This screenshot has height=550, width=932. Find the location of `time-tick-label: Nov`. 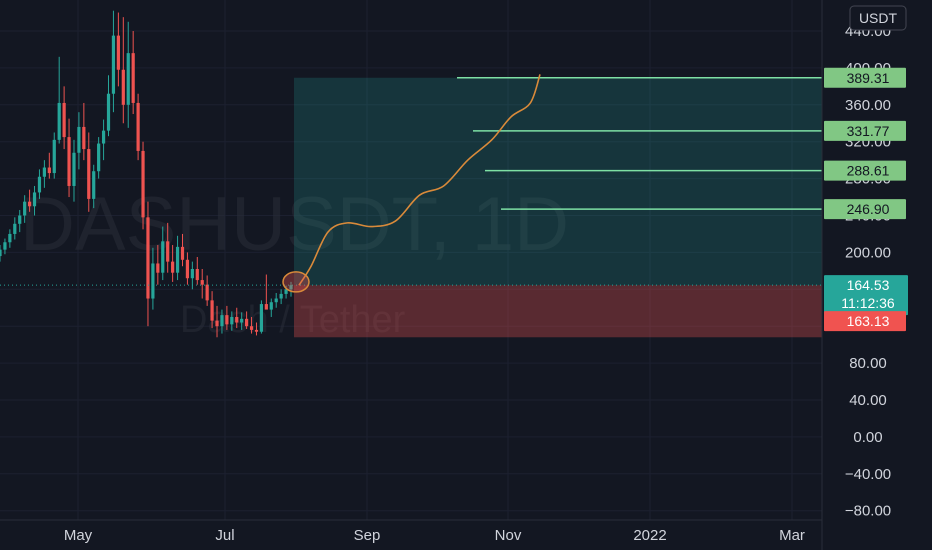

time-tick-label: Nov is located at coordinates (508, 535).